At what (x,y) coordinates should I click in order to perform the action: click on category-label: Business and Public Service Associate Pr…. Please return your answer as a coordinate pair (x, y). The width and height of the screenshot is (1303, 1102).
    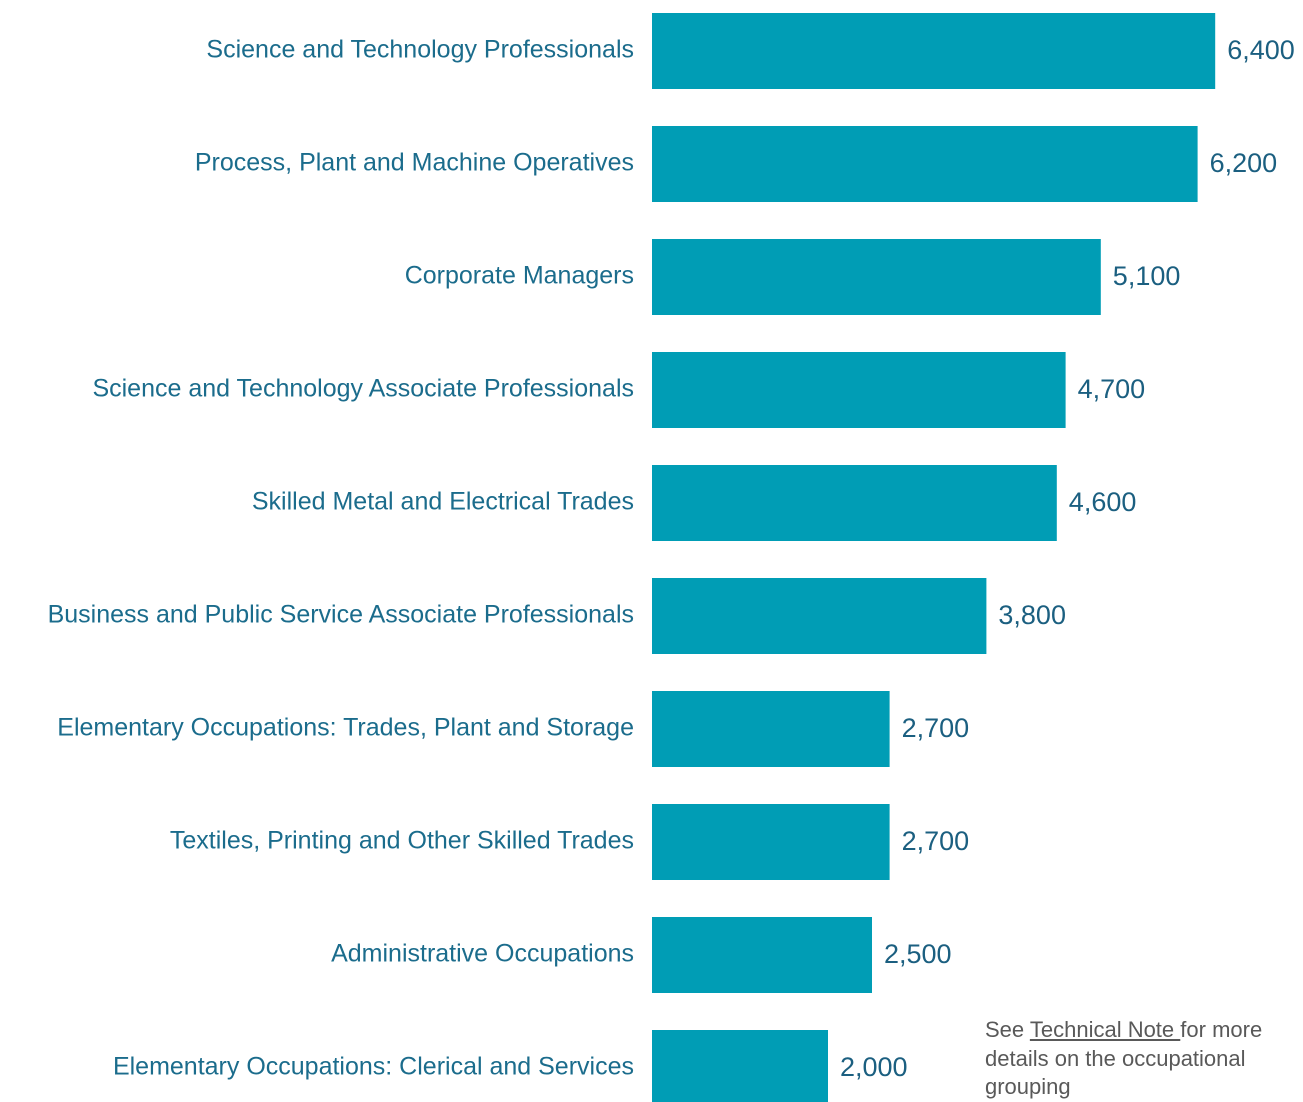
    Looking at the image, I should click on (341, 615).